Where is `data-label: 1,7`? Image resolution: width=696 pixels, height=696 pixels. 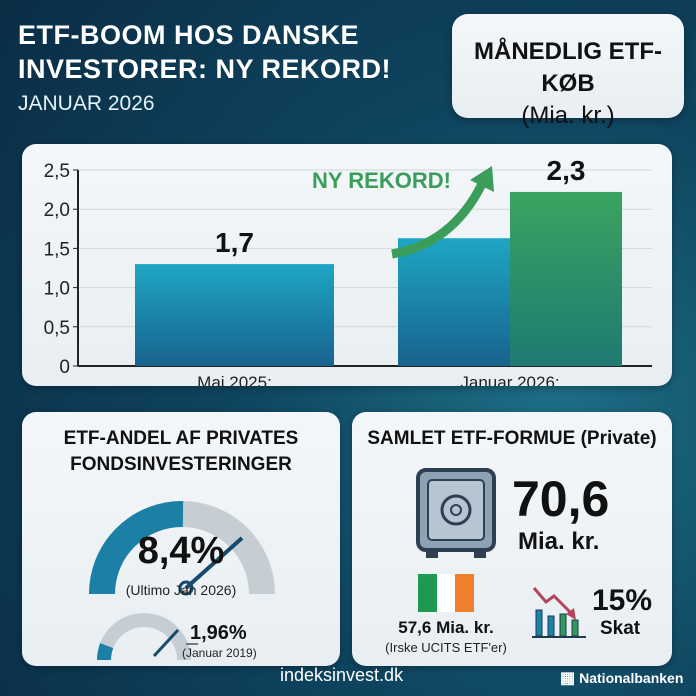 data-label: 1,7 is located at coordinates (234, 242).